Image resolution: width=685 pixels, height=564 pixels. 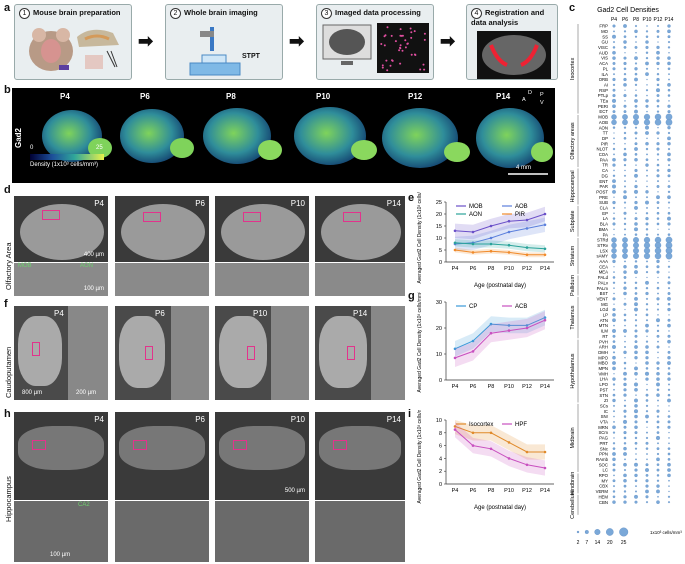 What do you see at coordinates (604, 422) in the screenshot?
I see `region-label: VTA` at bounding box center [604, 422].